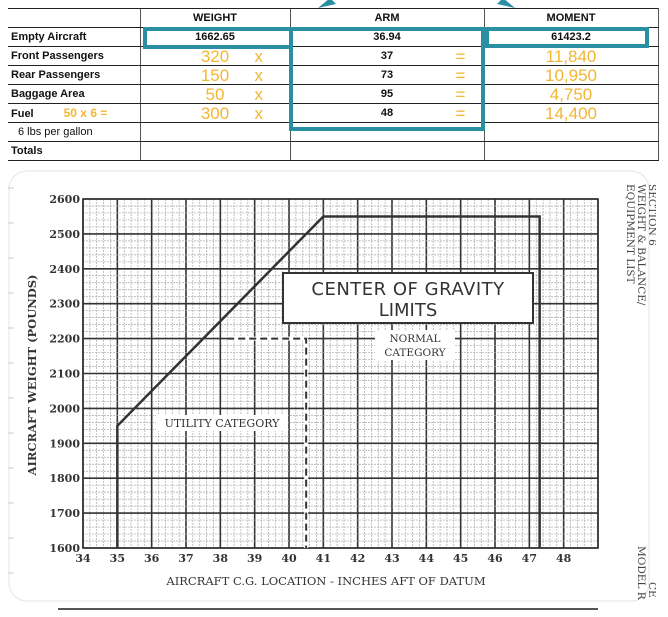 This screenshot has width=668, height=617. What do you see at coordinates (571, 37) in the screenshot?
I see `moment-value: 61423.2` at bounding box center [571, 37].